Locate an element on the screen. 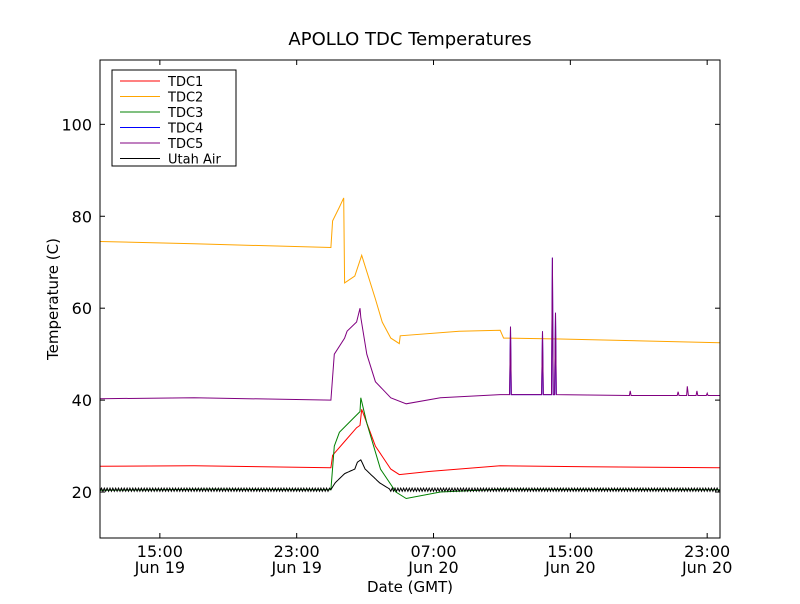 The image size is (800, 604). legend-label: TDC1 is located at coordinates (185, 82).